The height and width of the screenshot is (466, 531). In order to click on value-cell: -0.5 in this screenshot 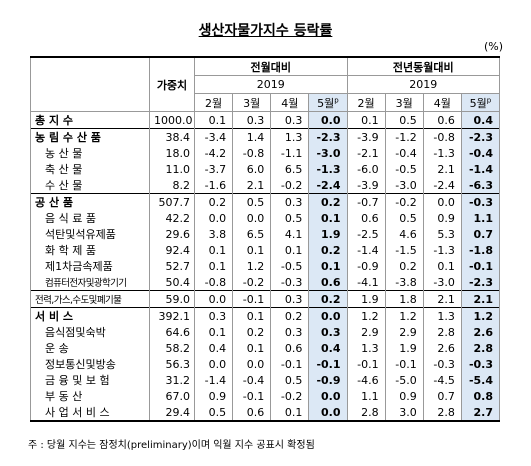, I will do `click(404, 169)`.